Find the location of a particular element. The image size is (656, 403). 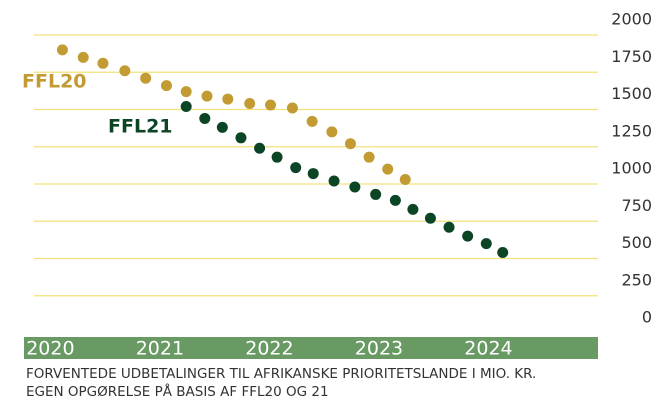

y-tick-label: 750 is located at coordinates (636, 205).